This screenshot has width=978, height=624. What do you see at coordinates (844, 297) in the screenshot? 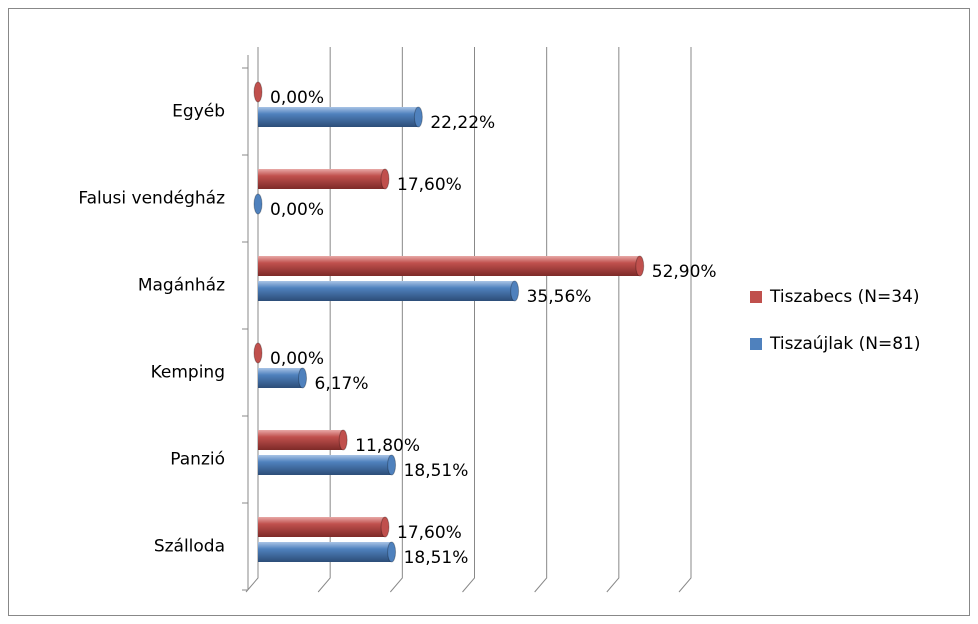
I see `legend-label: Tiszabecs (N=34)` at bounding box center [844, 297].